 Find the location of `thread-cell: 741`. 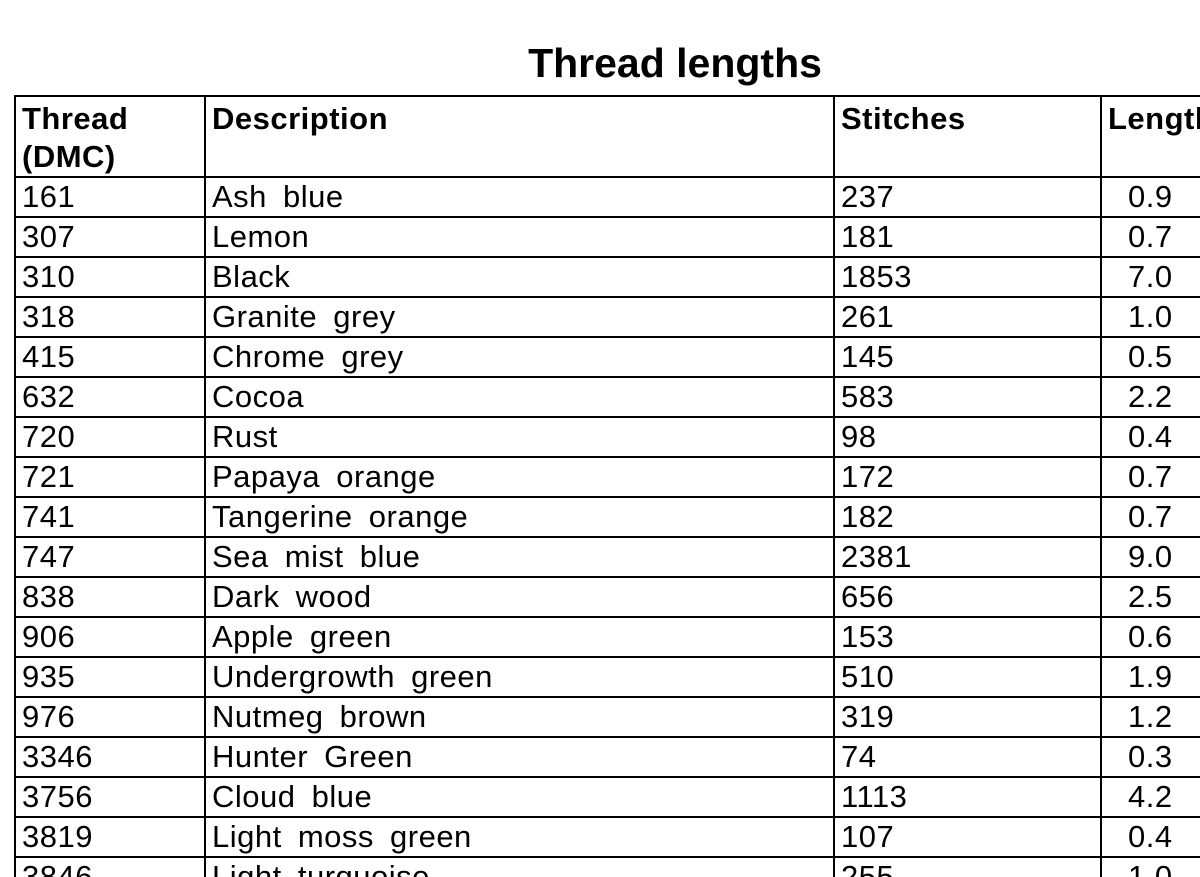

thread-cell: 741 is located at coordinates (110, 517).